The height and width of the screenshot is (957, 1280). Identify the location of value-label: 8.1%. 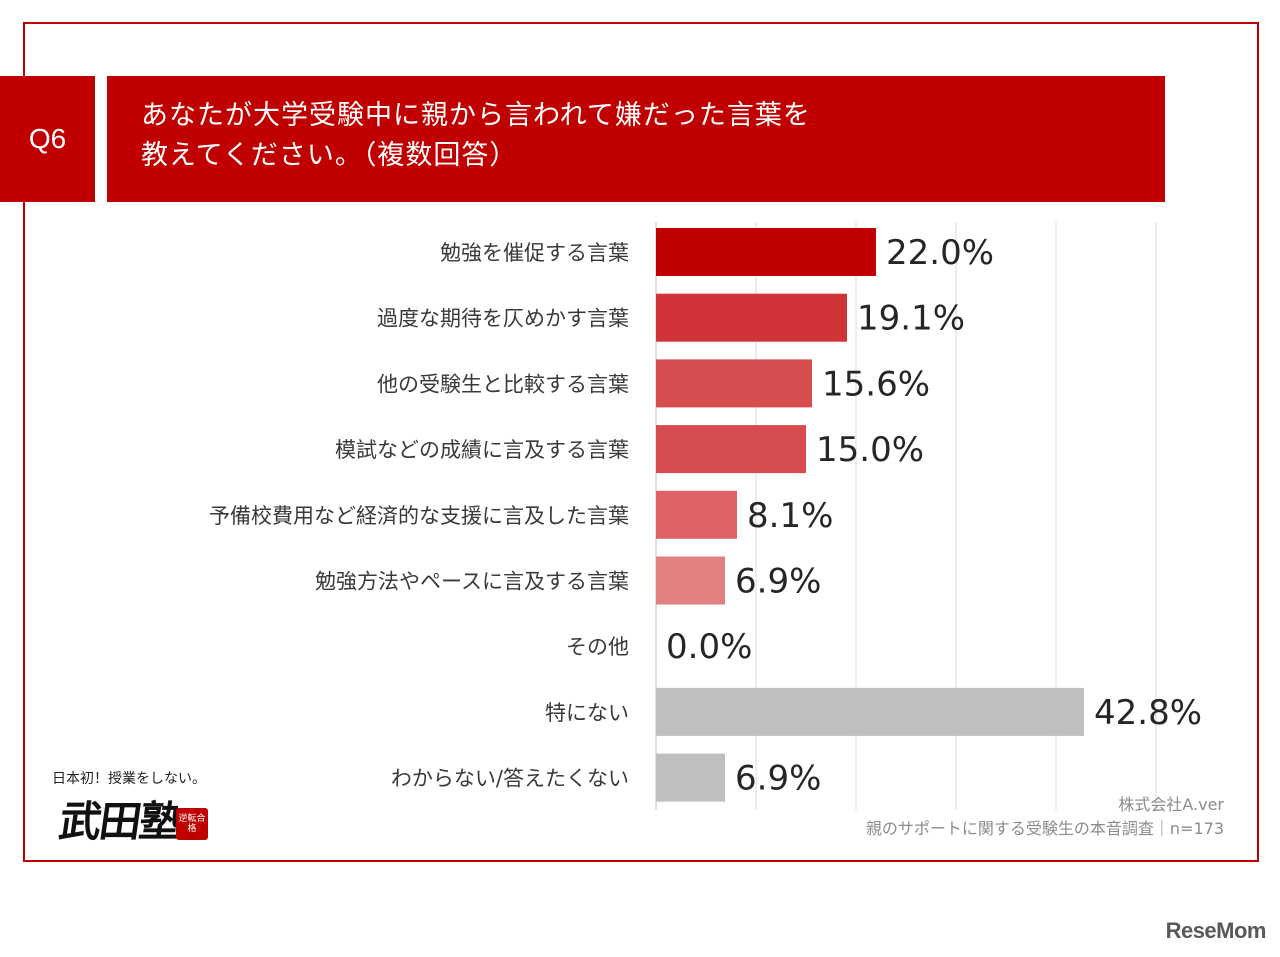
(790, 516).